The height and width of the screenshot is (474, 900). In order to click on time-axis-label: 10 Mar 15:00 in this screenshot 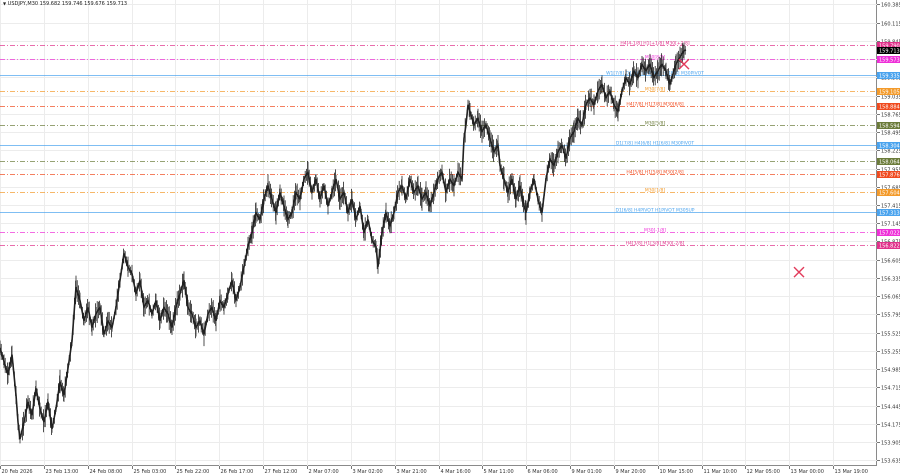, I will do `click(676, 471)`.